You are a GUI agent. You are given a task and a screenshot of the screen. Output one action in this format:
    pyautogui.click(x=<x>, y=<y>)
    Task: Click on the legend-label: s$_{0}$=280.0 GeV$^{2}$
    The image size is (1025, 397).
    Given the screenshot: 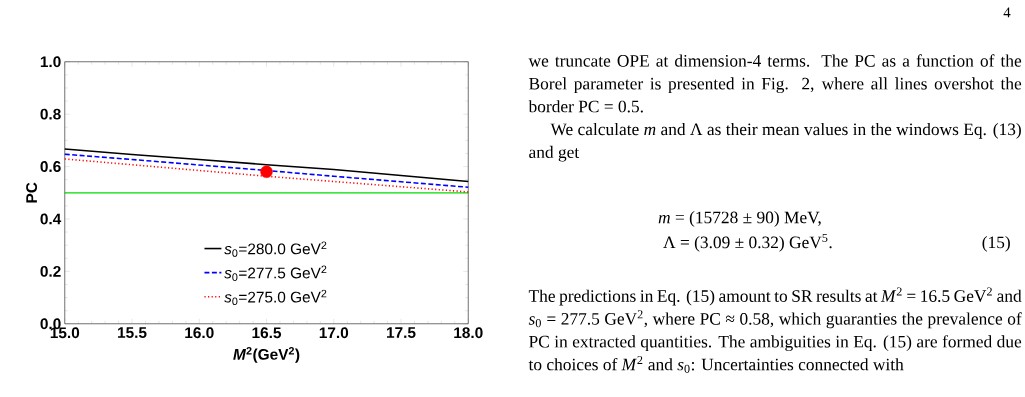 What is the action you would take?
    pyautogui.click(x=275, y=249)
    